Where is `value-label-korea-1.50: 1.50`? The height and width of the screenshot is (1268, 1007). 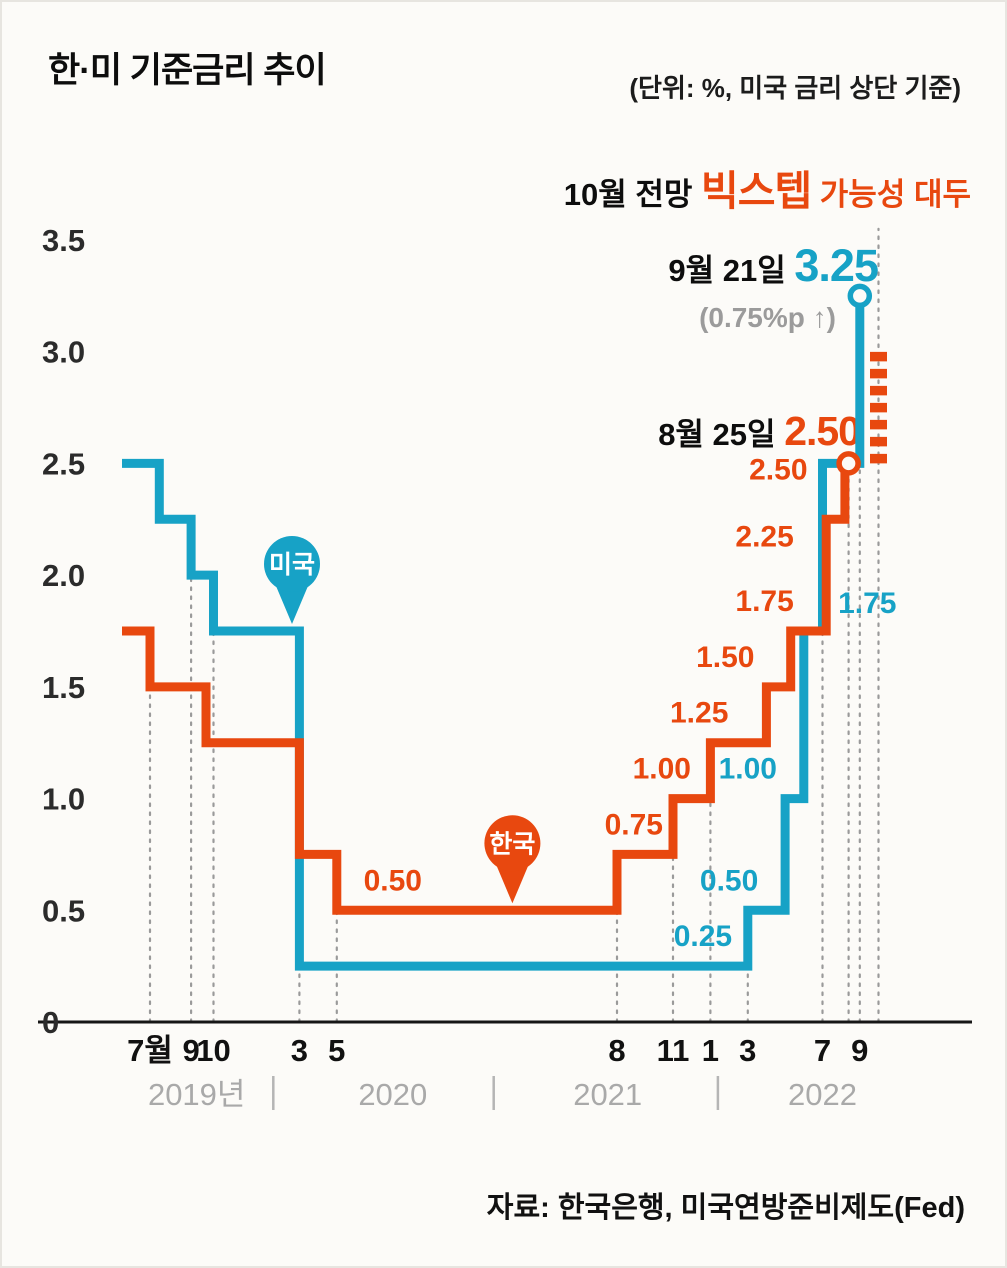
value-label-korea-1.50: 1.50 is located at coordinates (725, 657).